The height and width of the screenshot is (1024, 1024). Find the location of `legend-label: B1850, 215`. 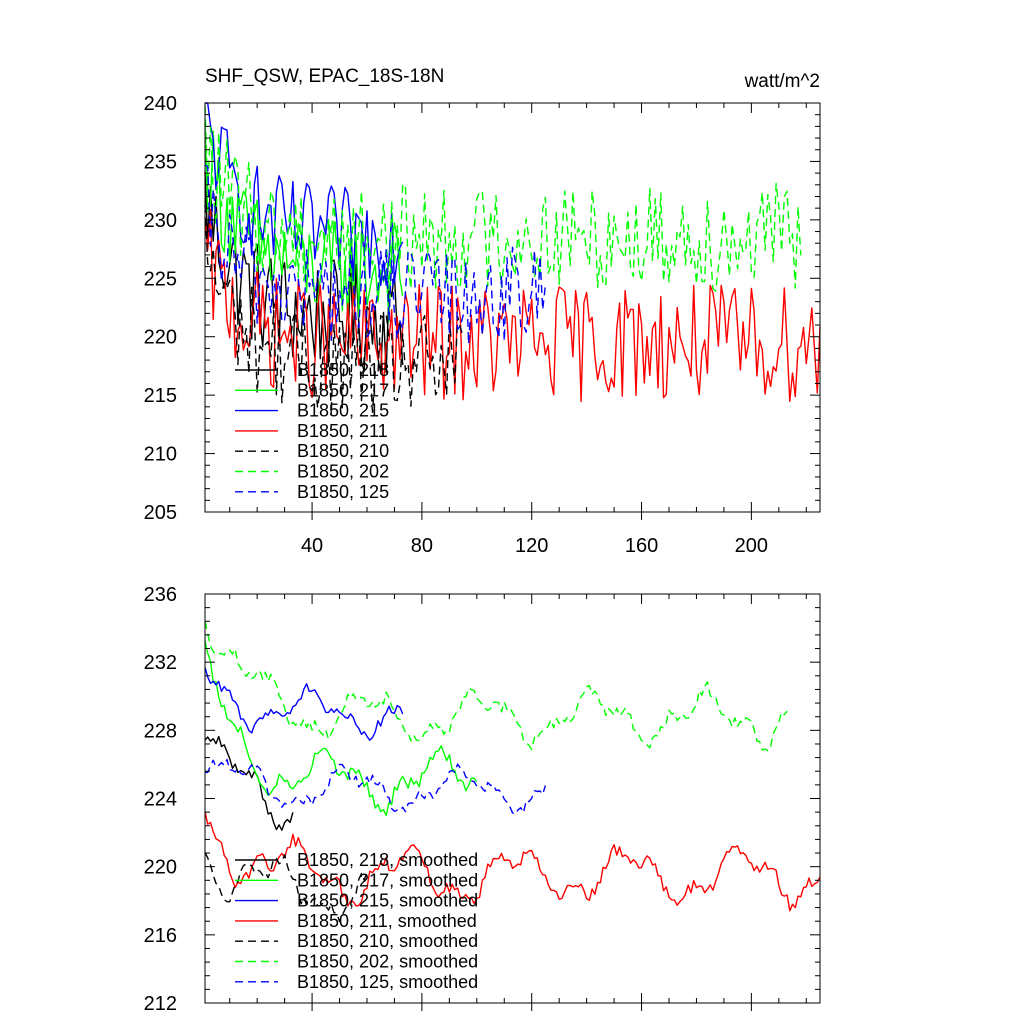

legend-label: B1850, 215 is located at coordinates (343, 411).